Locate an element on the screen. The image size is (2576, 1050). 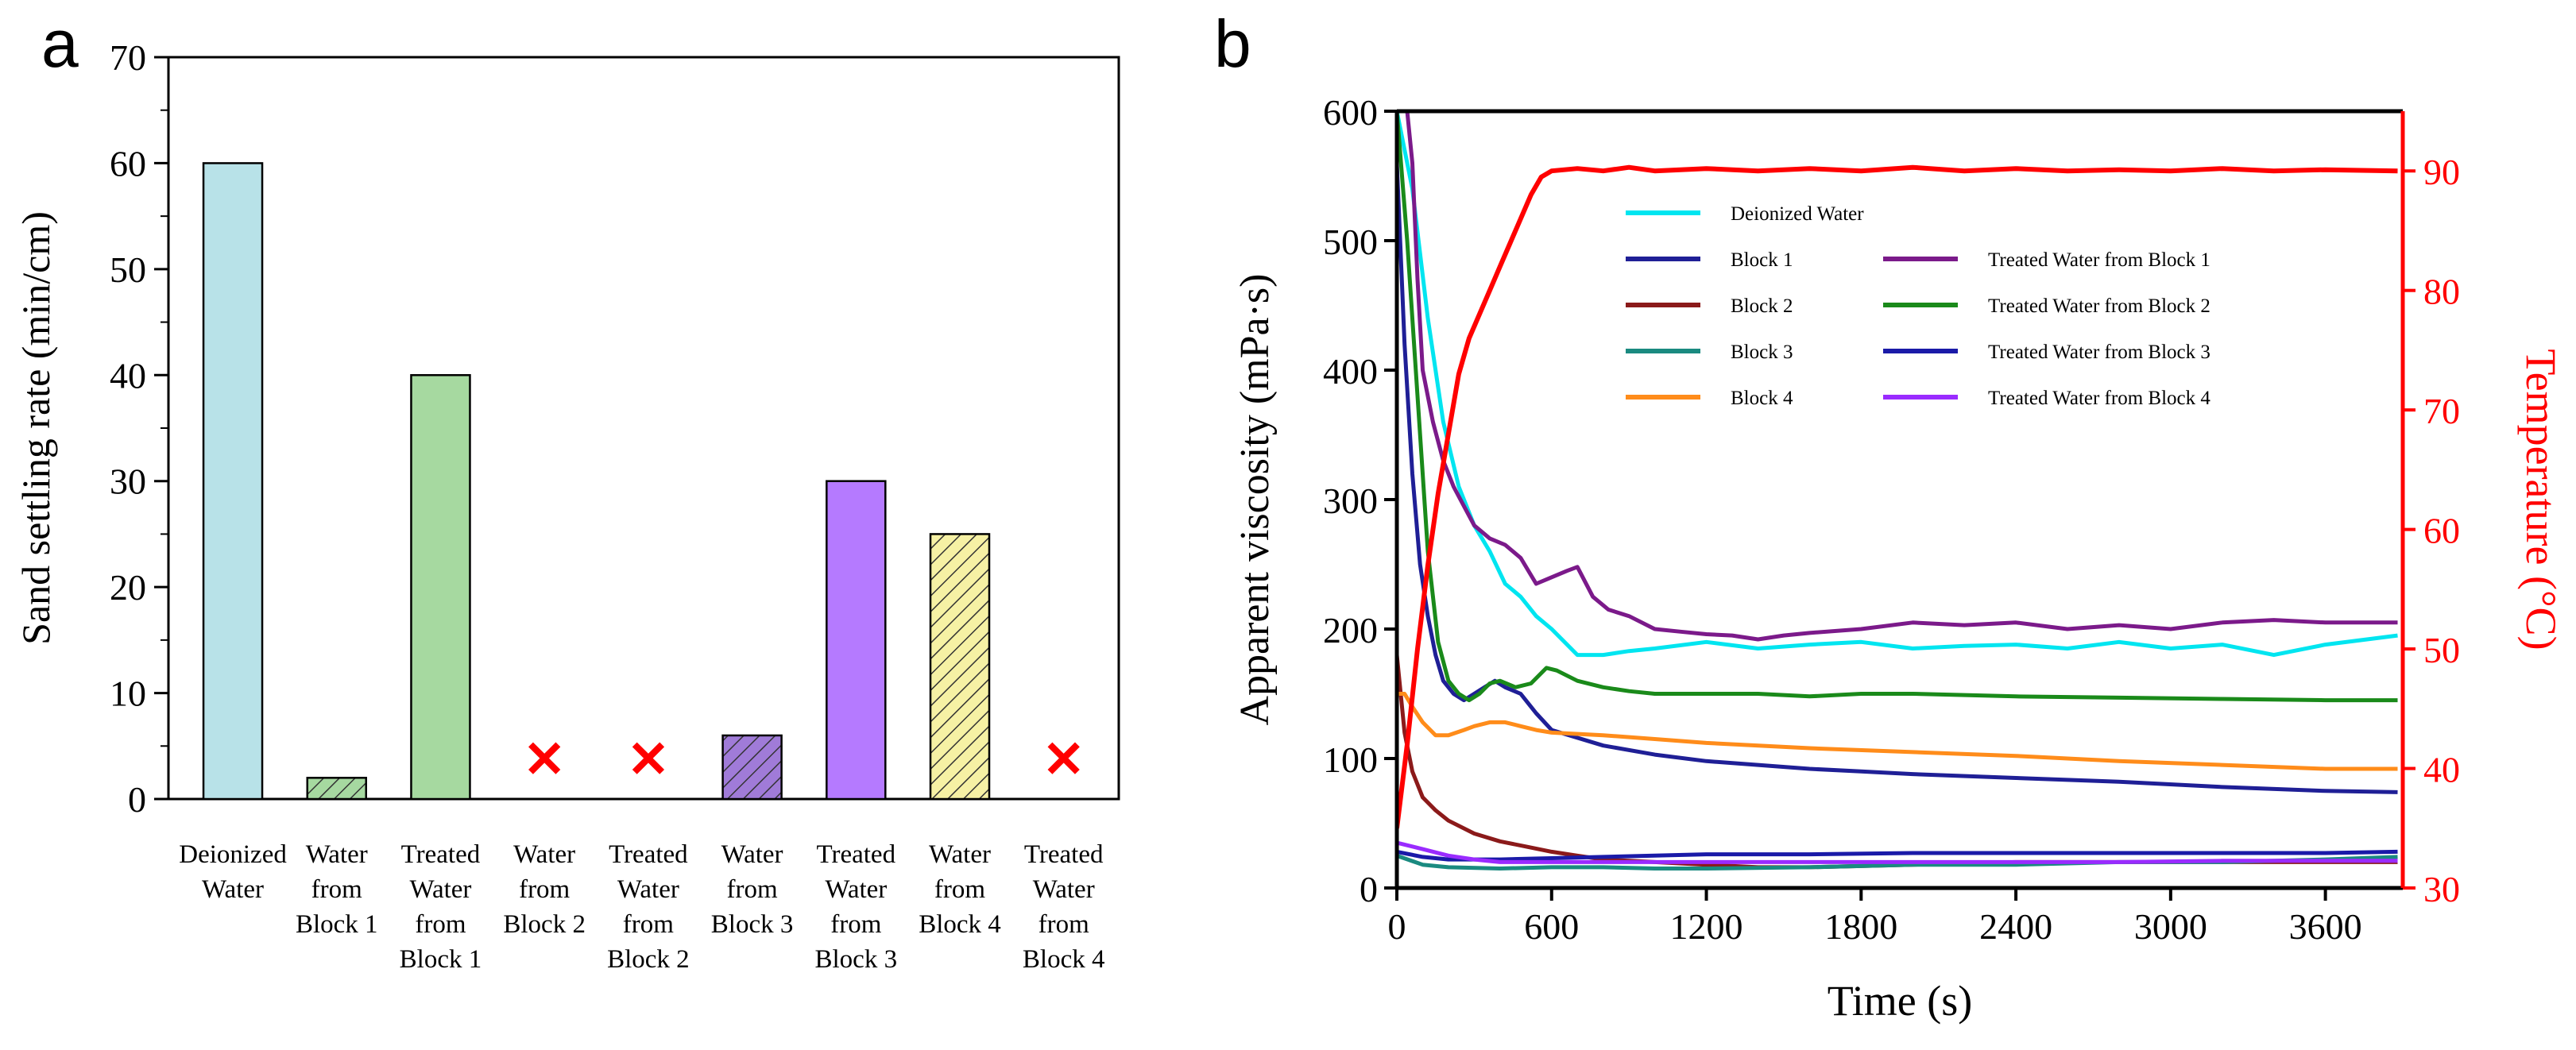
y2-tick-label: 50 is located at coordinates (2441, 650).